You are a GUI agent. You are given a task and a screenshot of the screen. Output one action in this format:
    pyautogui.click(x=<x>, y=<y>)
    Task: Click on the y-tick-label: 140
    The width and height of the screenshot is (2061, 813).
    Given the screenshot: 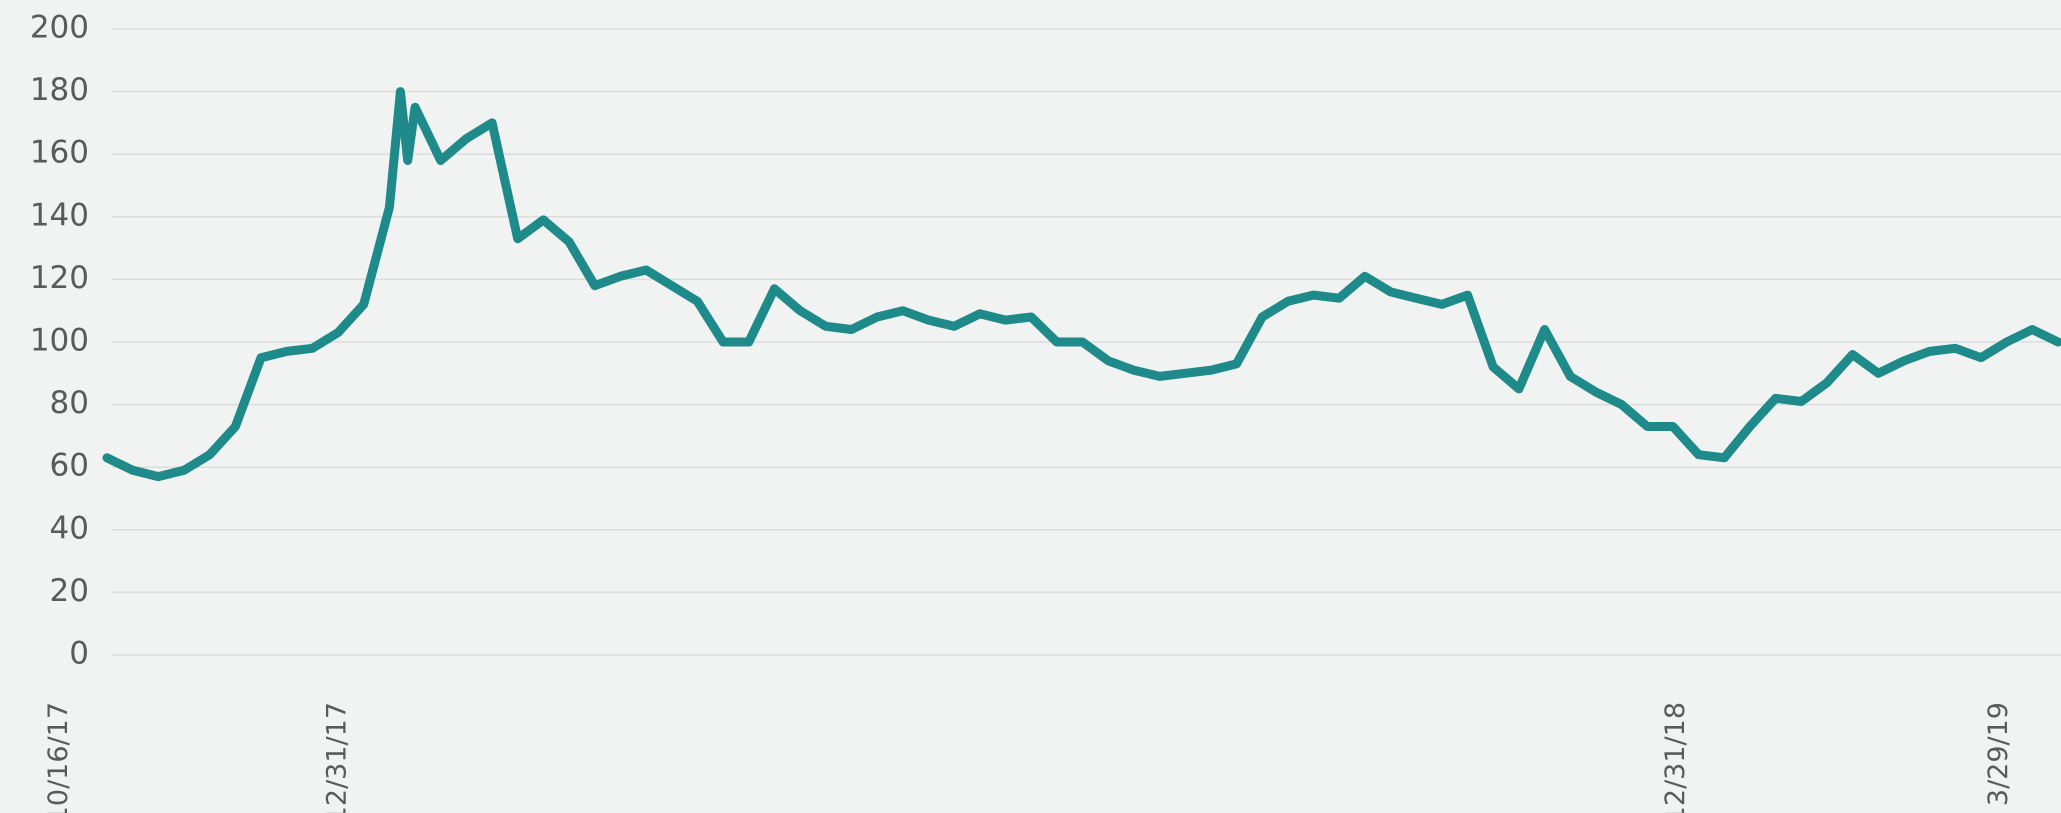 What is the action you would take?
    pyautogui.click(x=59, y=215)
    